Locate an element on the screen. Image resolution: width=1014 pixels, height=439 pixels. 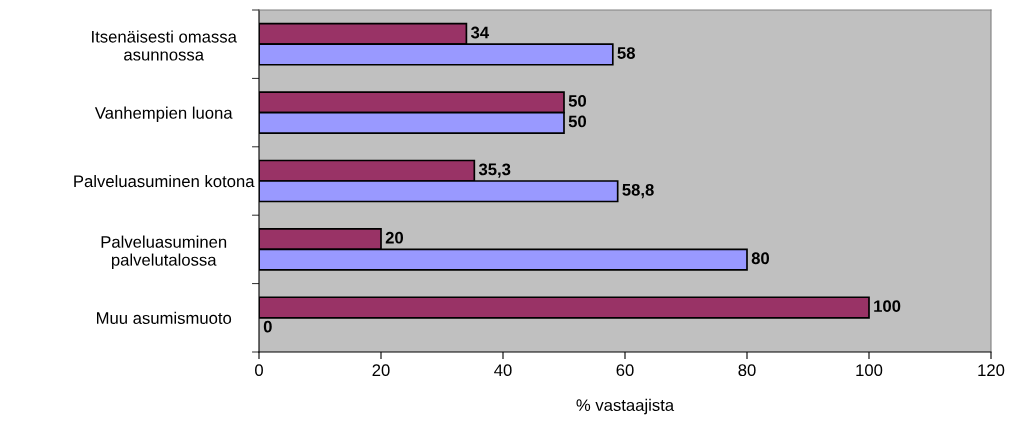
x-tick-label: 0 is located at coordinates (259, 370).